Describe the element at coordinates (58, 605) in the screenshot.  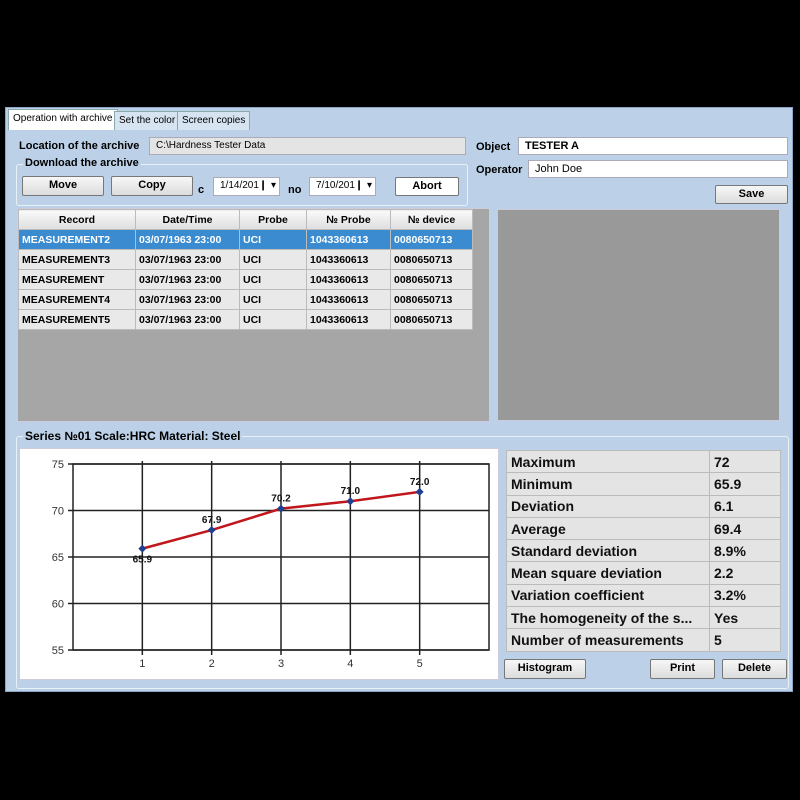
I see `y-tick-label: 60` at that location.